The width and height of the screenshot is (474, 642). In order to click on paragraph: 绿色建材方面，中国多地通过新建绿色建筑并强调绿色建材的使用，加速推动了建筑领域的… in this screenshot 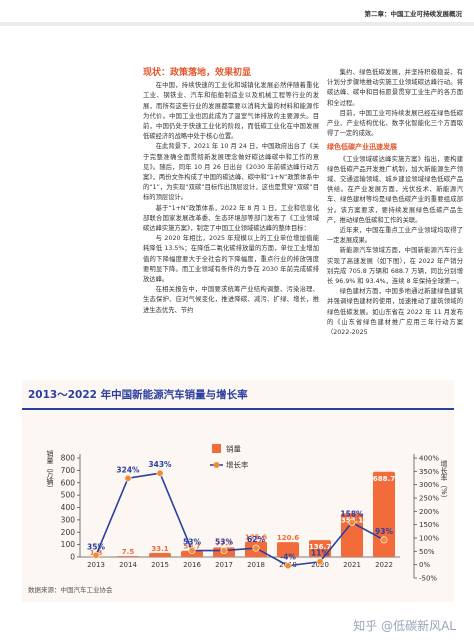, I will do `click(395, 312)`.